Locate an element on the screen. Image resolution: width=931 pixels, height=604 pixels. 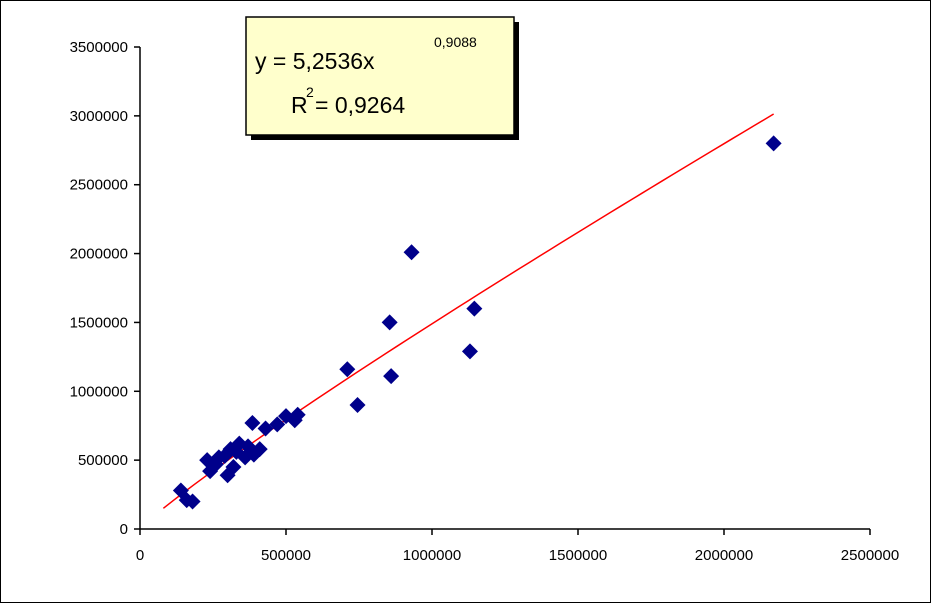
trendline-equation-label: y = 5,2536x 0,9088 R 2 = 0,9264 is located at coordinates (382, 78).